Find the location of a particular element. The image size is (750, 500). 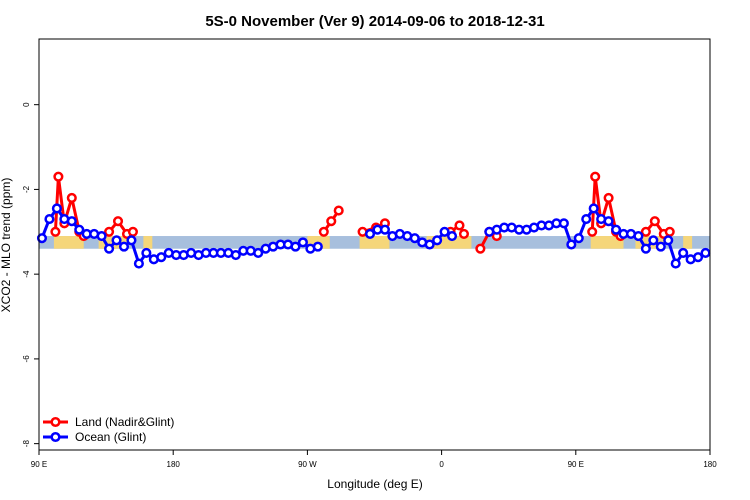

legend-label: Land (Nadir&Glint) is located at coordinates (124, 422).